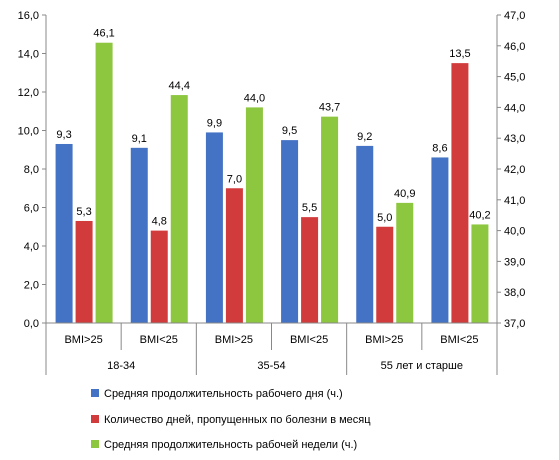 The width and height of the screenshot is (559, 460). I want to click on tick-label-right: 37,0, so click(514, 324).